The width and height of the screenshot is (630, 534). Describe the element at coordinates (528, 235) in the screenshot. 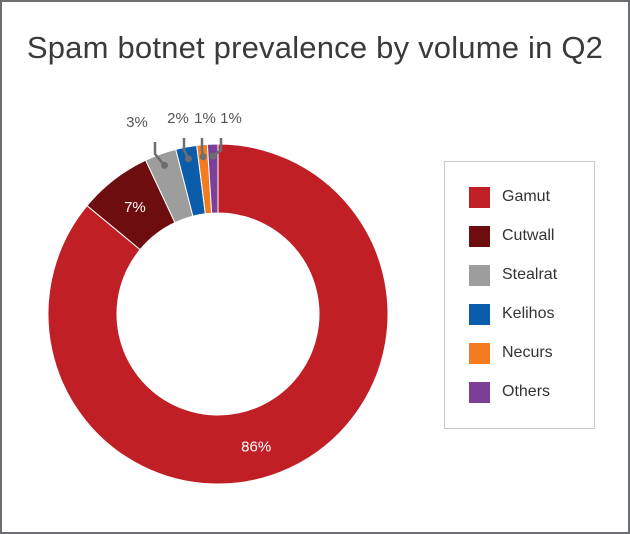

I see `legend-label-cutwall: Cutwall` at that location.